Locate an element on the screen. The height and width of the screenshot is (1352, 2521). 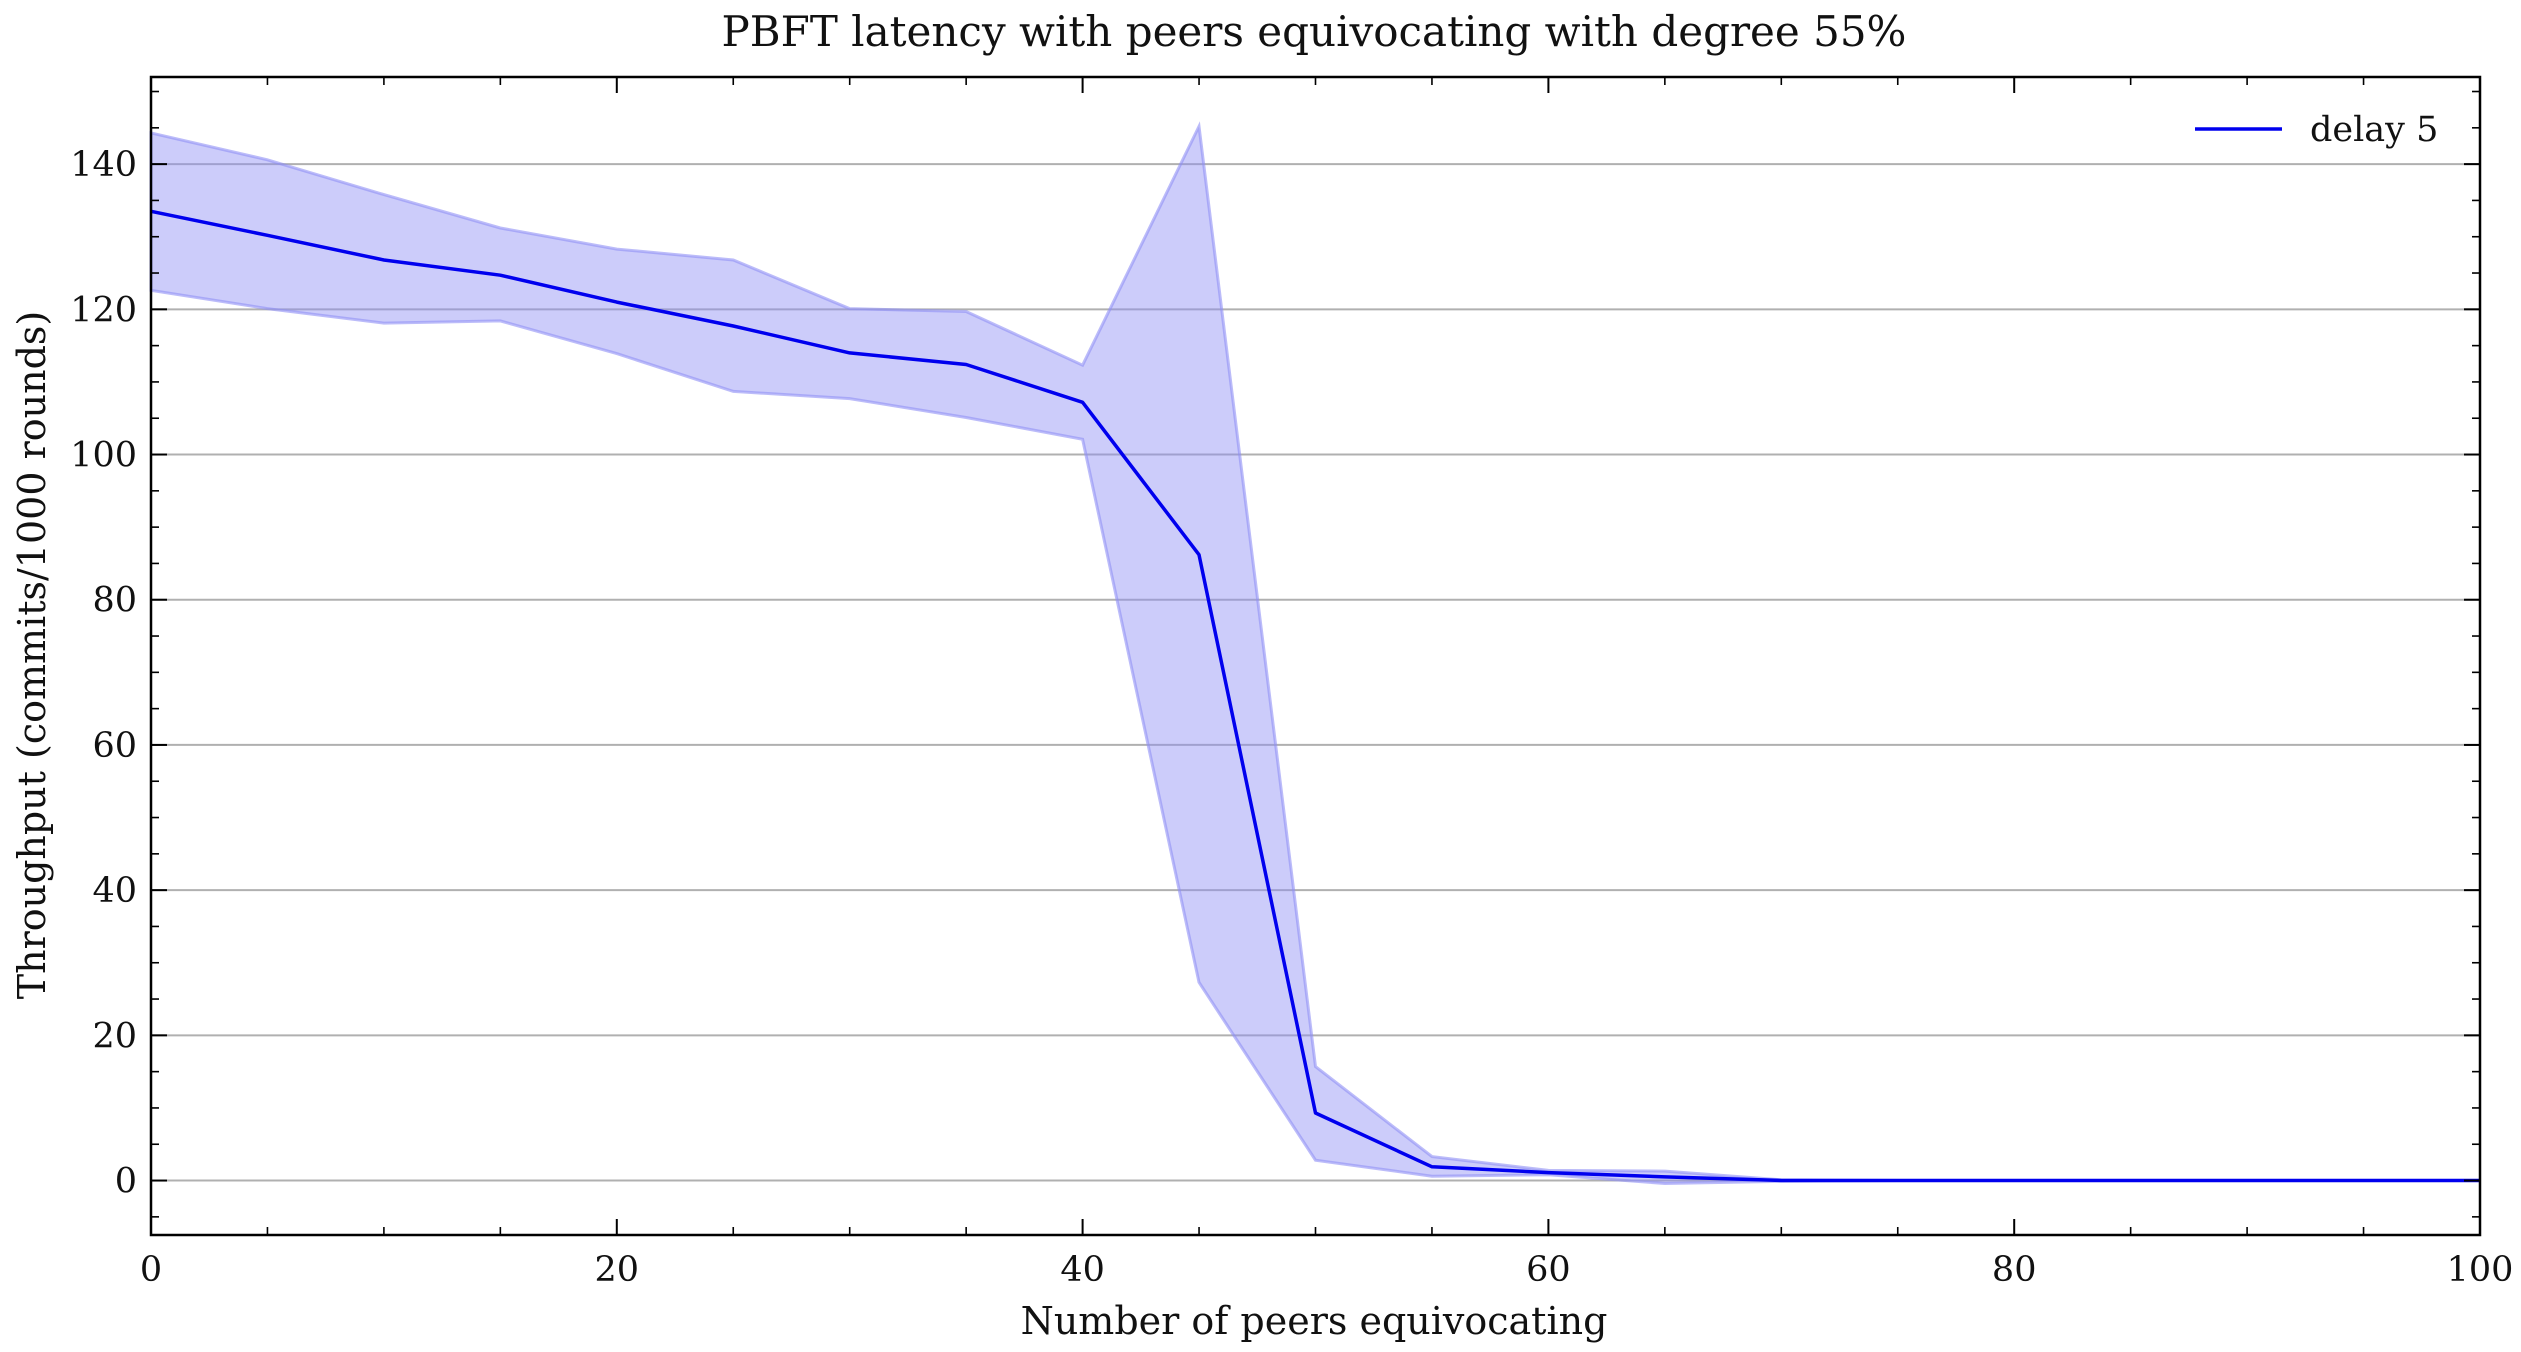
y-tick-label: 120 is located at coordinates (103, 310).